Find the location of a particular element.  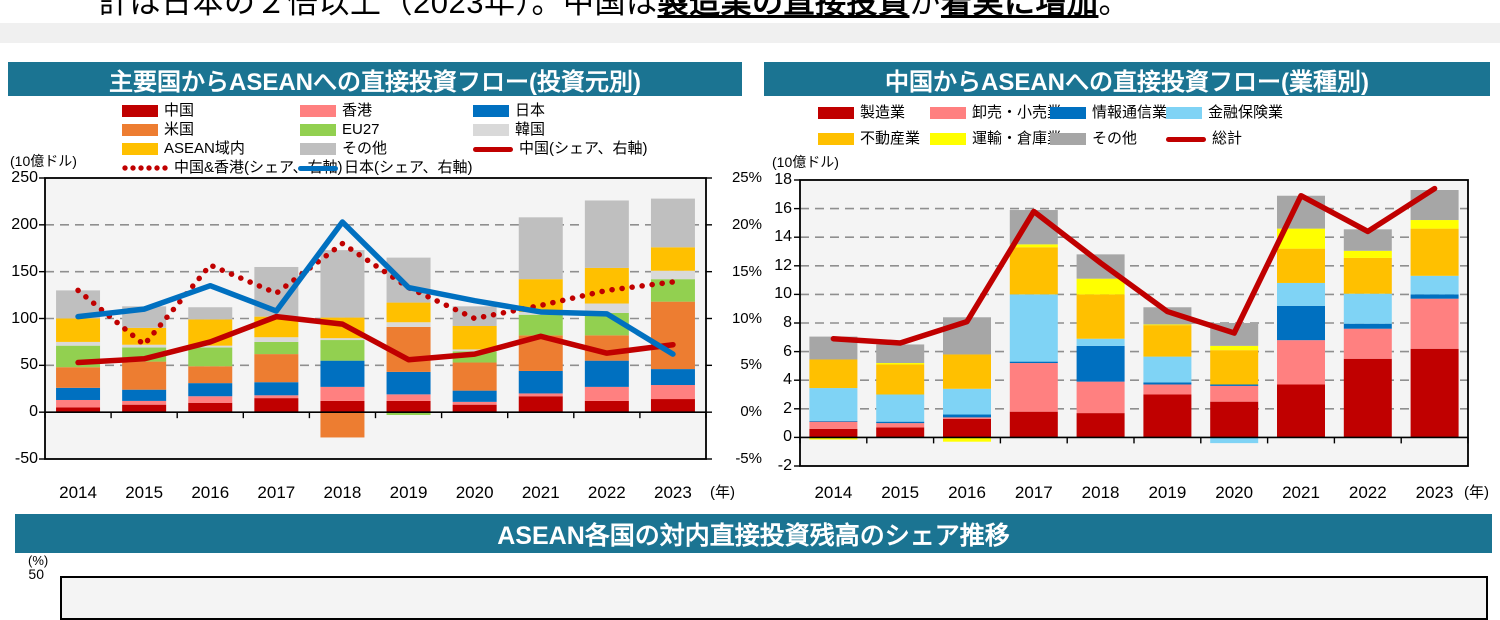

legend-item: 日本(シェア、右軸) is located at coordinates (385, 168).